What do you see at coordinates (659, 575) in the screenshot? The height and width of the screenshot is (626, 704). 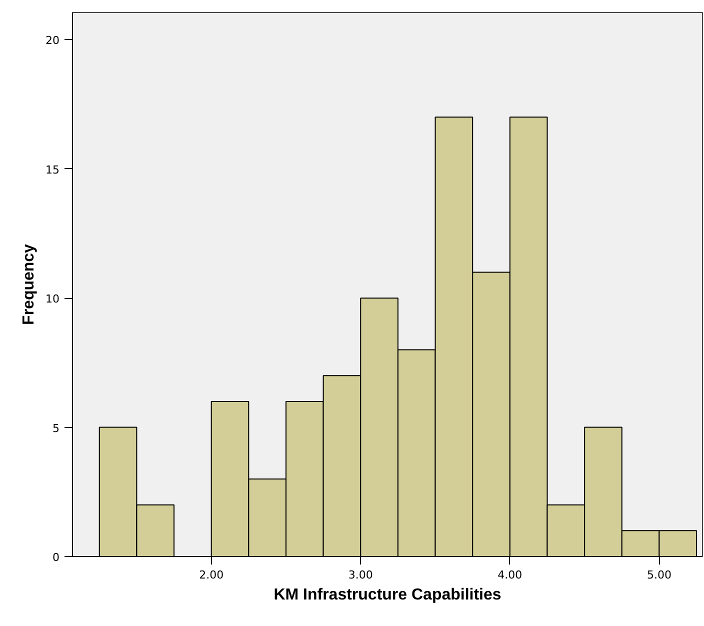 I see `x-tick-label: 5.00` at bounding box center [659, 575].